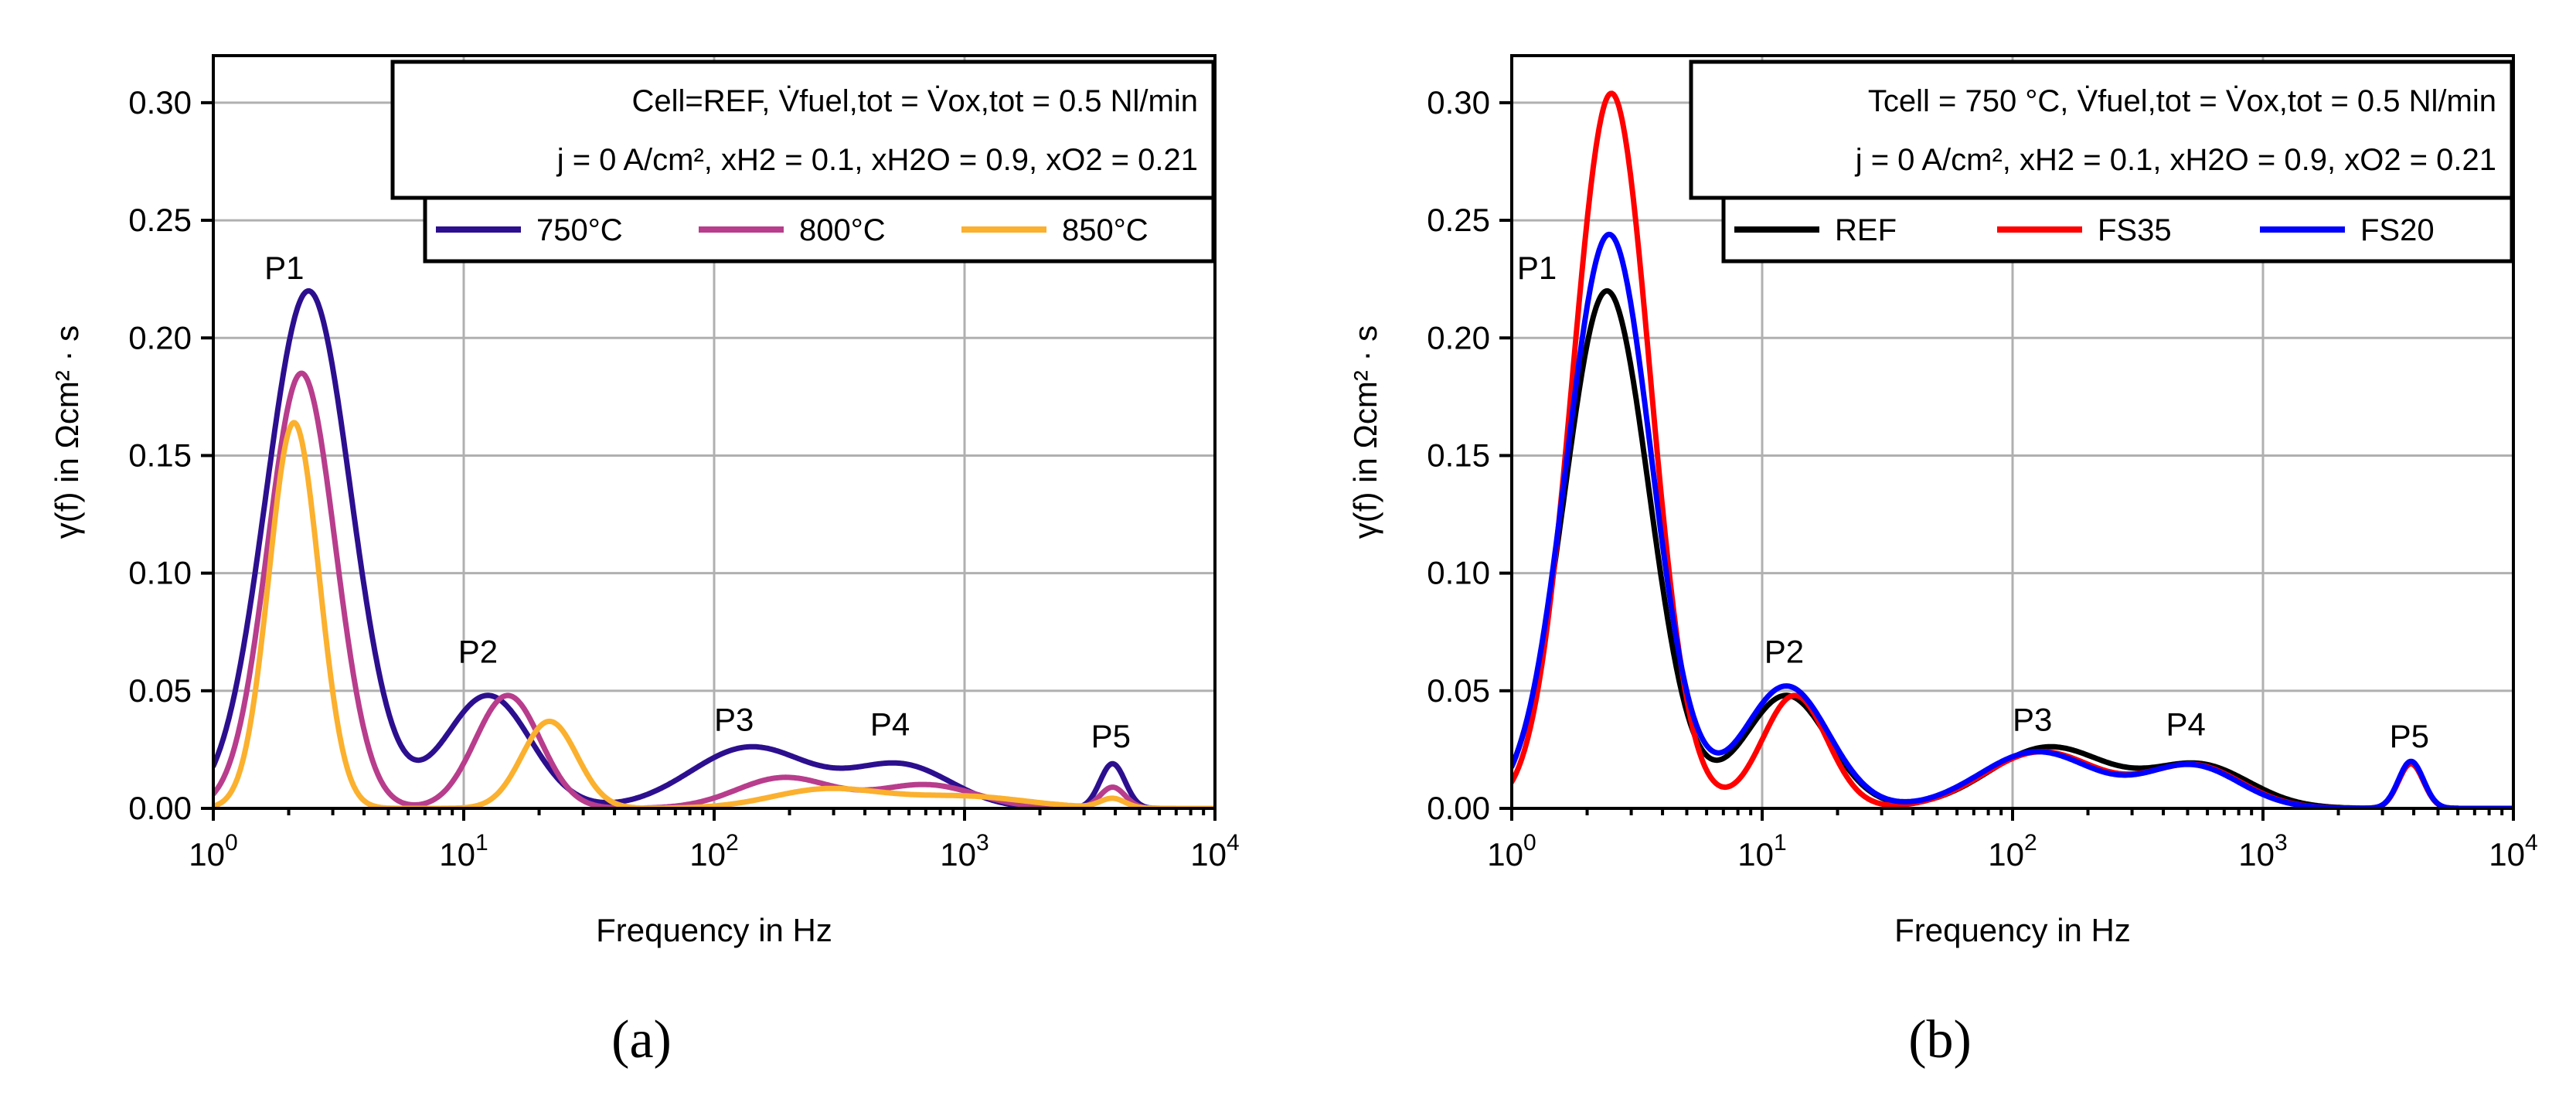 The image size is (2576, 1109). I want to click on panel-caption: (a), so click(641, 1040).